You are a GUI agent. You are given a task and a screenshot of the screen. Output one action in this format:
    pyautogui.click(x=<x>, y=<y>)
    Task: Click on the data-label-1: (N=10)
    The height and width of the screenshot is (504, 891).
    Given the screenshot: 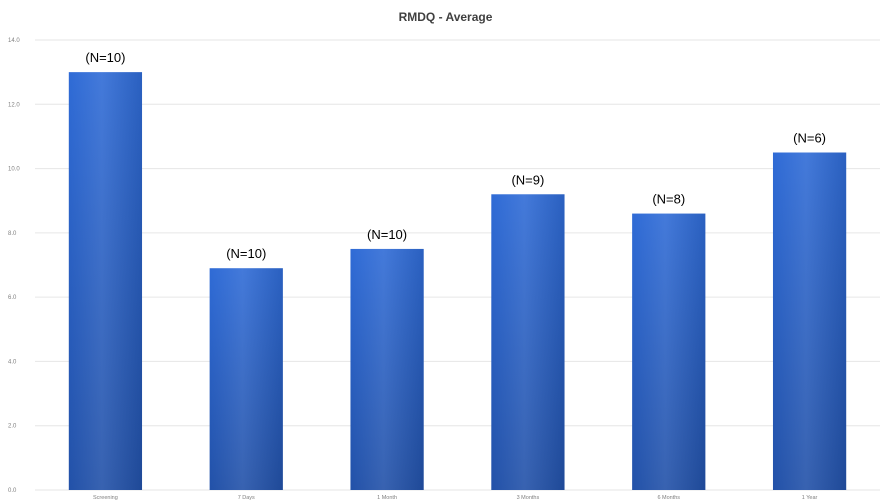 What is the action you would take?
    pyautogui.click(x=246, y=253)
    